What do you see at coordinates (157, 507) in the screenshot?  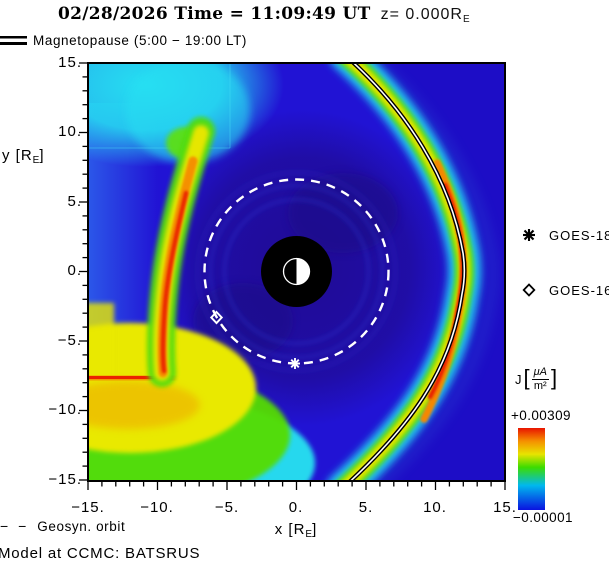 I see `x-tick-label: −10.` at bounding box center [157, 507].